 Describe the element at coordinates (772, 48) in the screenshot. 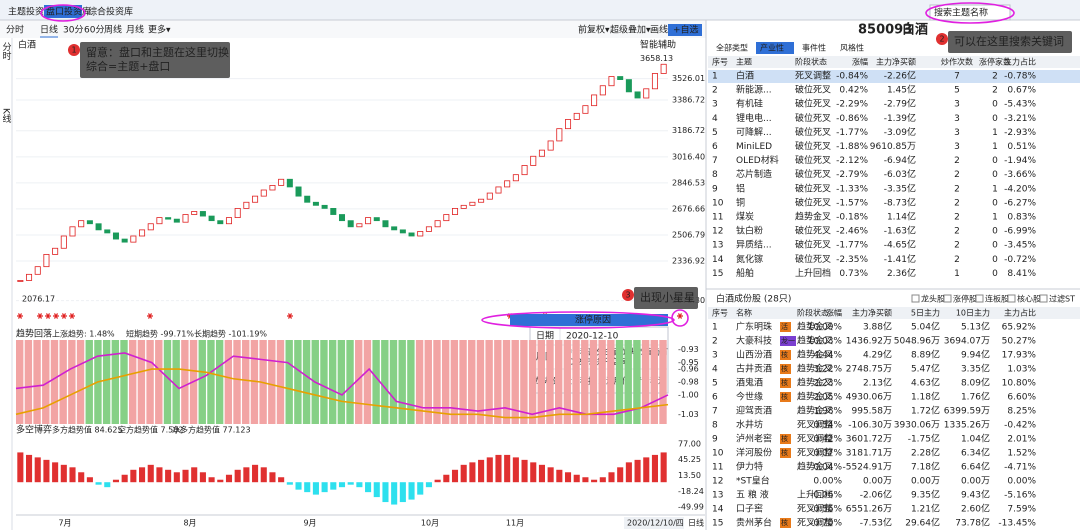

I see `theme-tab: 产业性` at that location.